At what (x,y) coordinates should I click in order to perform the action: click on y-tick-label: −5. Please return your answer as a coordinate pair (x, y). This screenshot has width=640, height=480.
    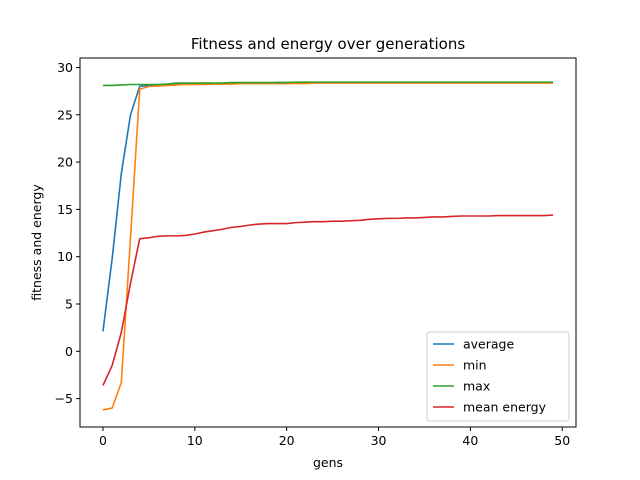
    Looking at the image, I should click on (64, 398).